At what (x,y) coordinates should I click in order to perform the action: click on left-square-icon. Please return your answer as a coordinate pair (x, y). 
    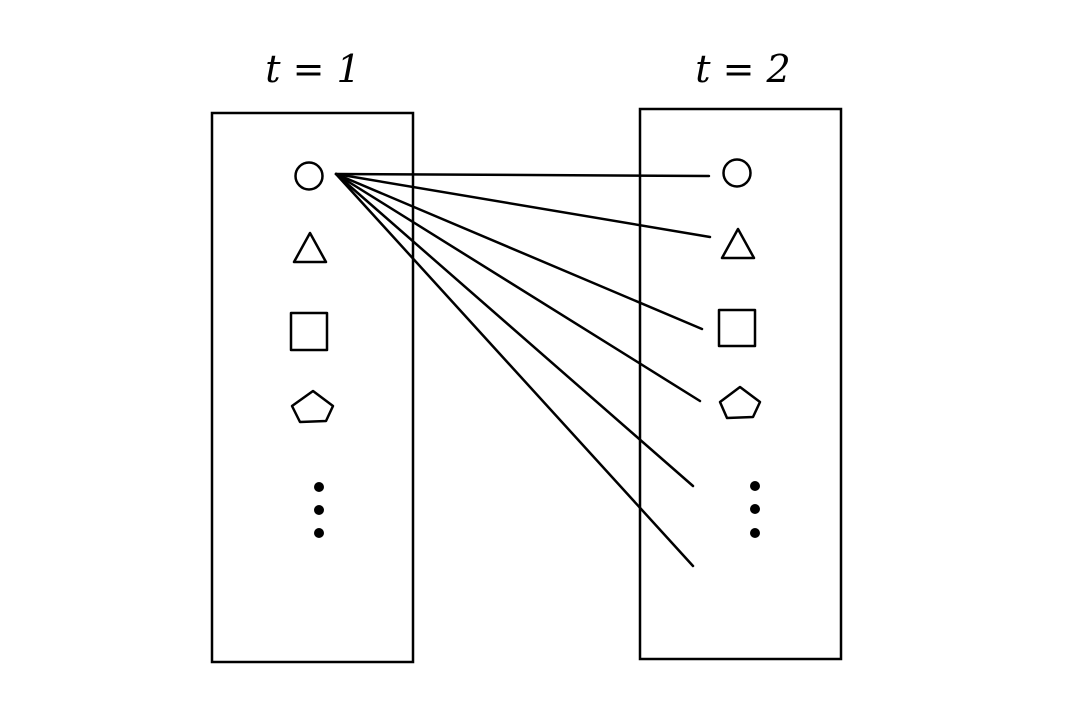
    Looking at the image, I should click on (309, 331).